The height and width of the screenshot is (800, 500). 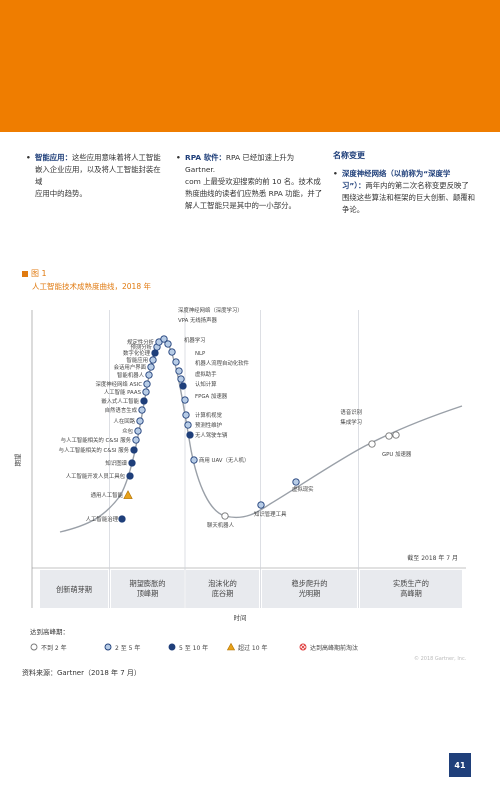 I want to click on legend-title: 达到高峰期：, so click(x=49, y=631).